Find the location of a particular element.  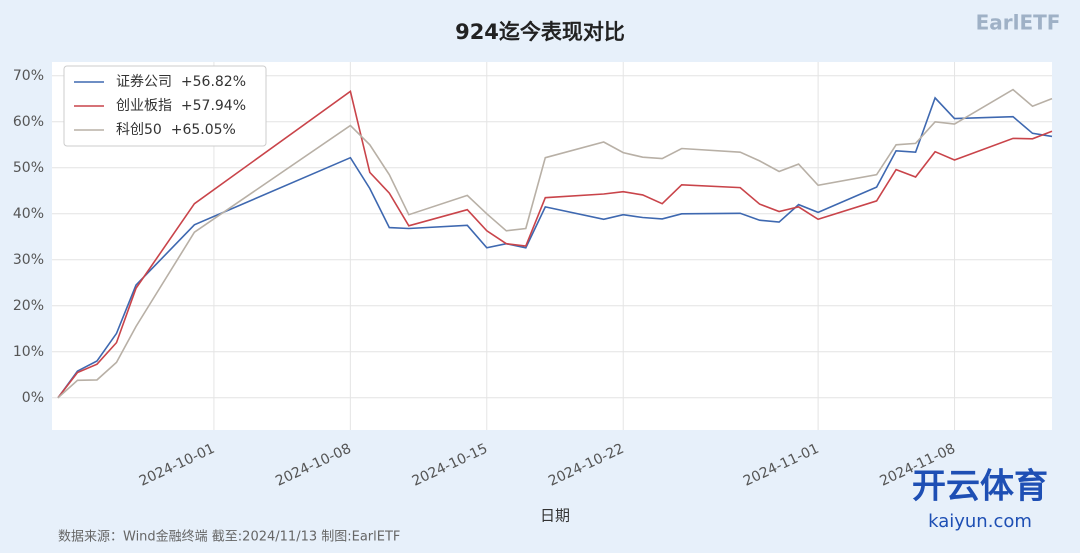

y-tick-label: 30% is located at coordinates (28, 260).